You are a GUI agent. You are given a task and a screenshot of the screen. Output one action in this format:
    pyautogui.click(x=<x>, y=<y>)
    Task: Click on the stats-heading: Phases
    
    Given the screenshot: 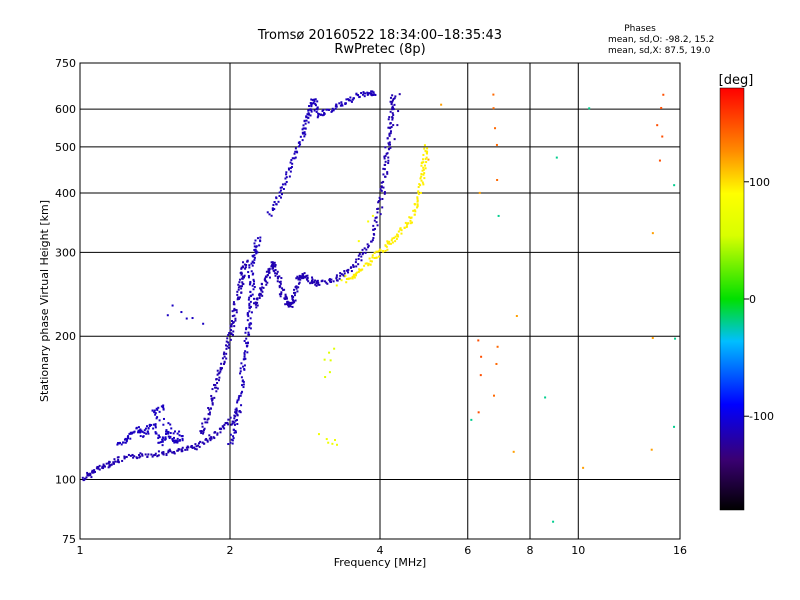 What is the action you would take?
    pyautogui.click(x=640, y=29)
    